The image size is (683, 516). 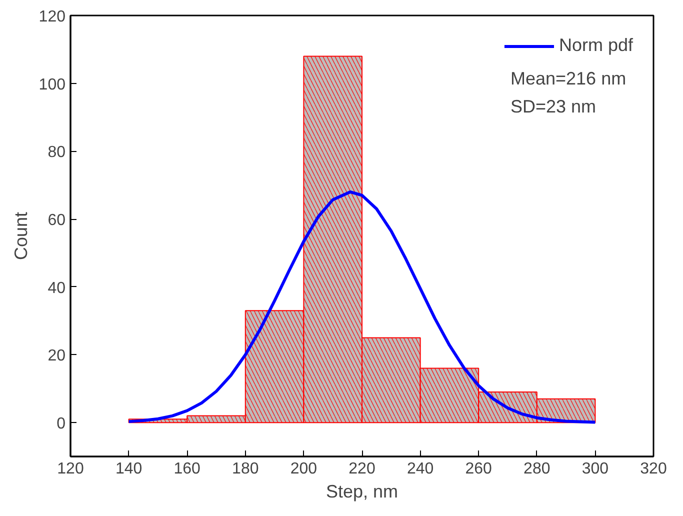 What do you see at coordinates (20, 236) in the screenshot?
I see `y-axis-title: Count` at bounding box center [20, 236].